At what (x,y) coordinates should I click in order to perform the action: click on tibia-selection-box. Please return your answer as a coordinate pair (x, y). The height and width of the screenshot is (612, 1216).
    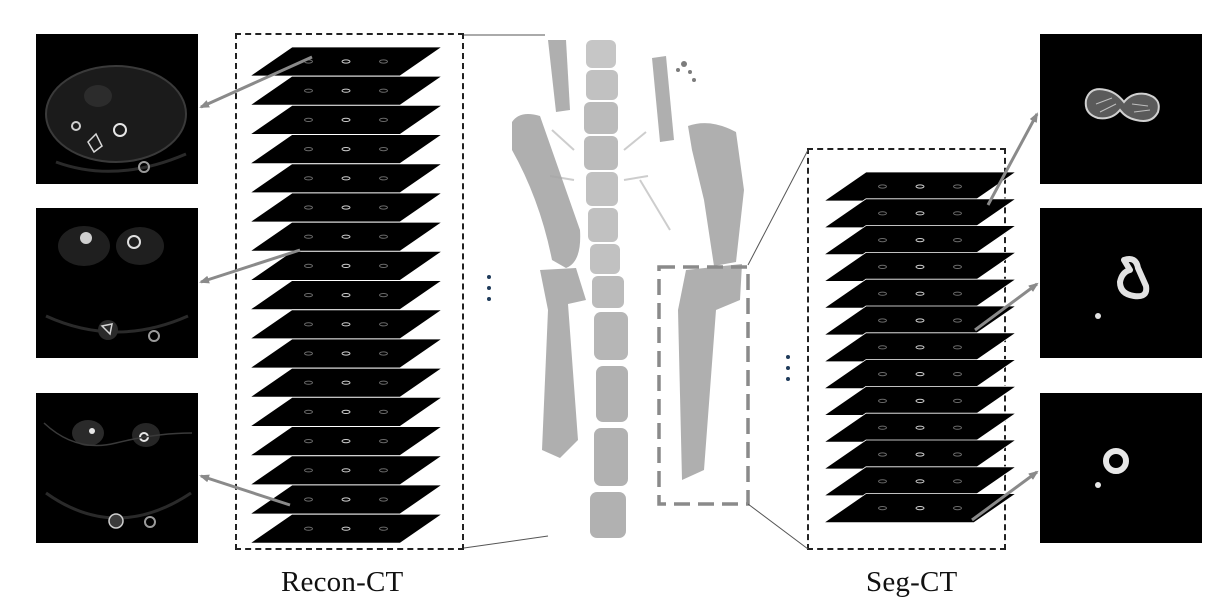
    Looking at the image, I should click on (703, 385).